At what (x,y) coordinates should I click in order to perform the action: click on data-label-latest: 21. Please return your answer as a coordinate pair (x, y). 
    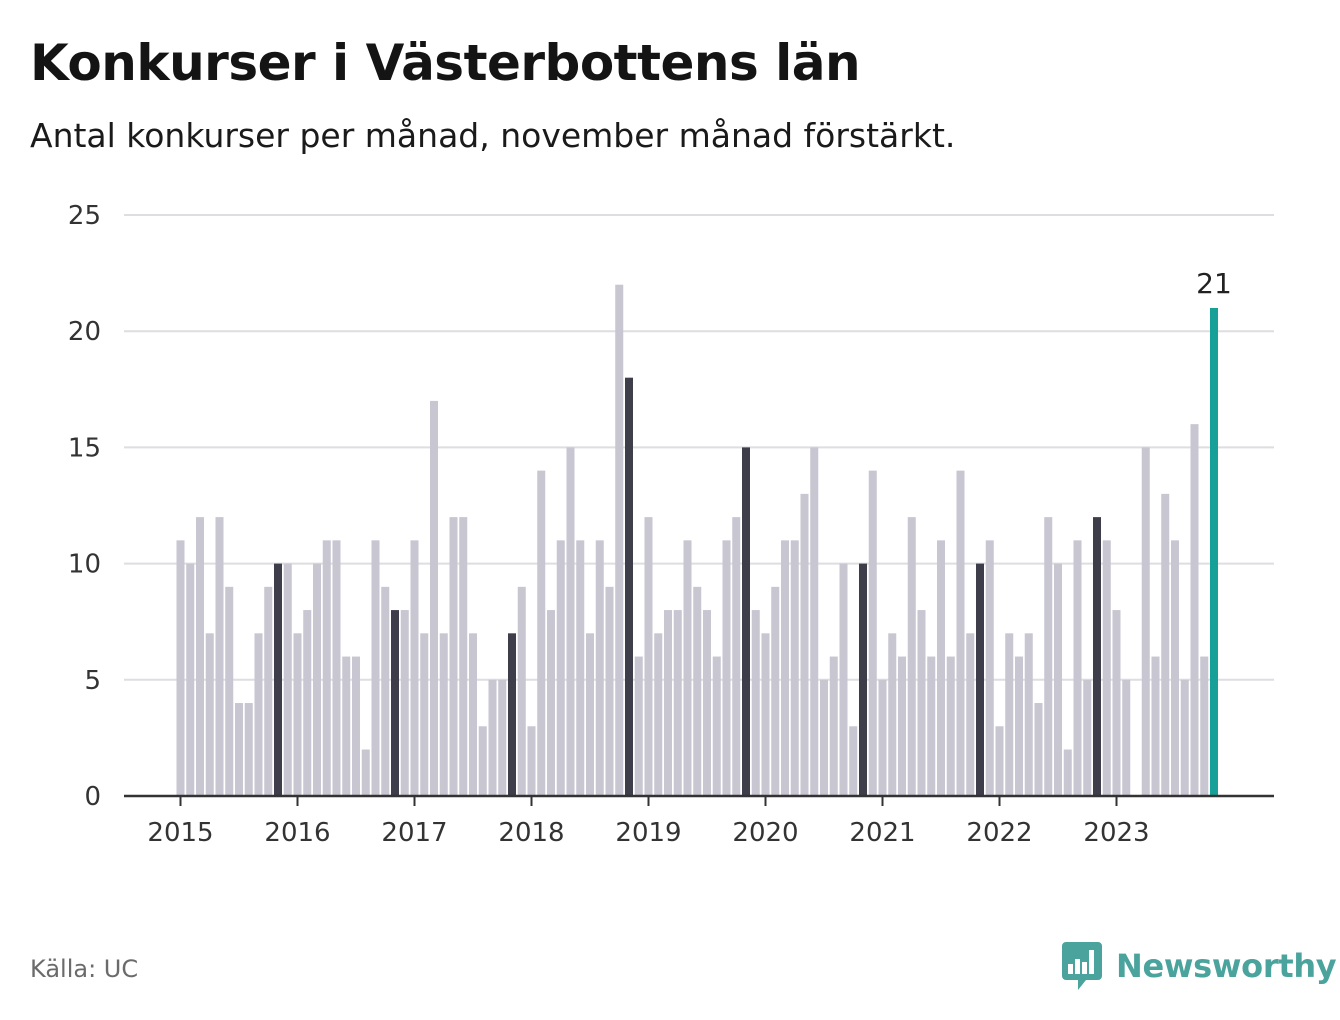
    Looking at the image, I should click on (1214, 283).